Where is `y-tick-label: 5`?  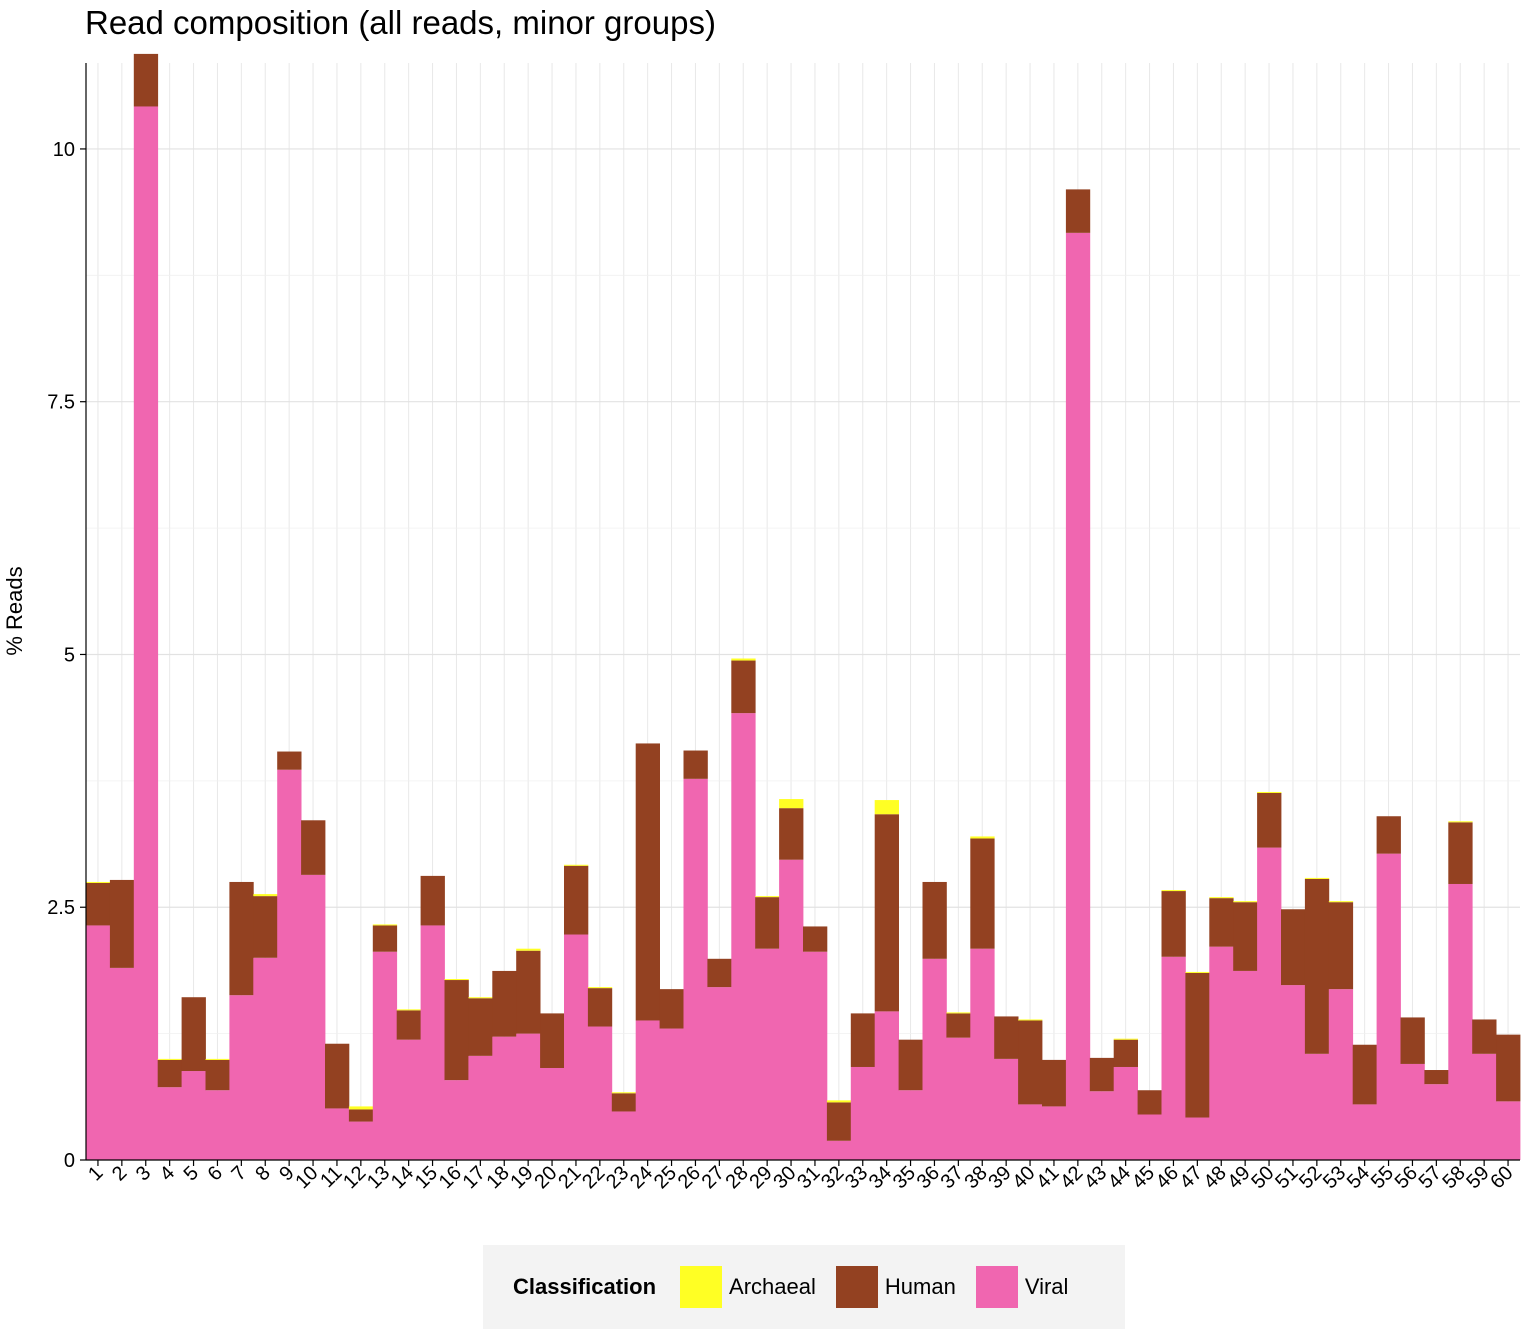
y-tick-label: 5 is located at coordinates (69, 655).